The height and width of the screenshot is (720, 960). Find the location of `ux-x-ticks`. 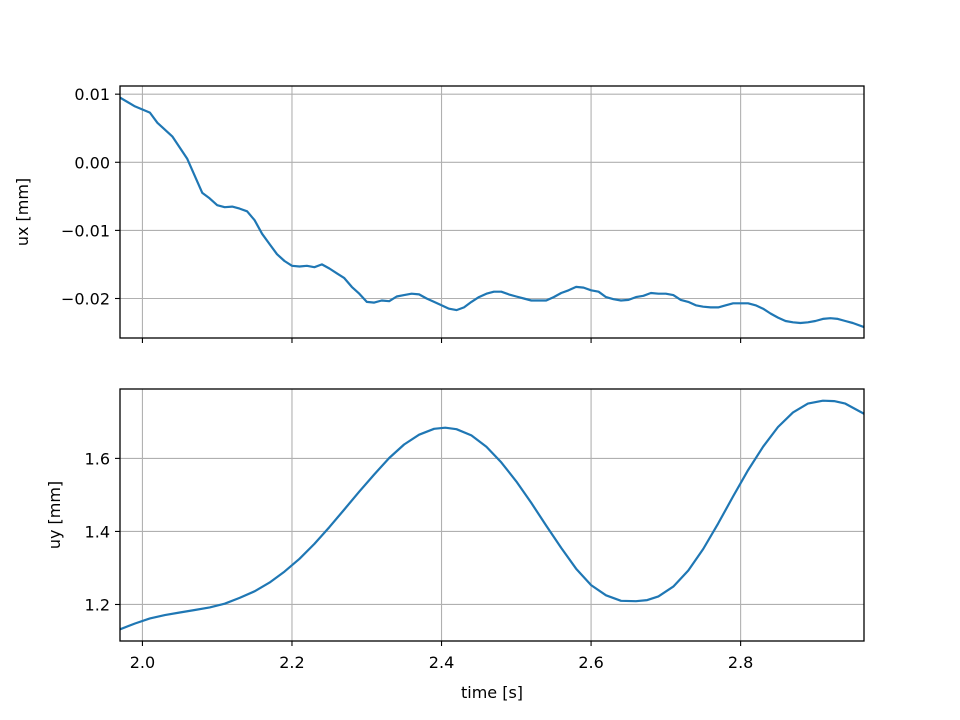

ux-x-ticks is located at coordinates (441, 340).